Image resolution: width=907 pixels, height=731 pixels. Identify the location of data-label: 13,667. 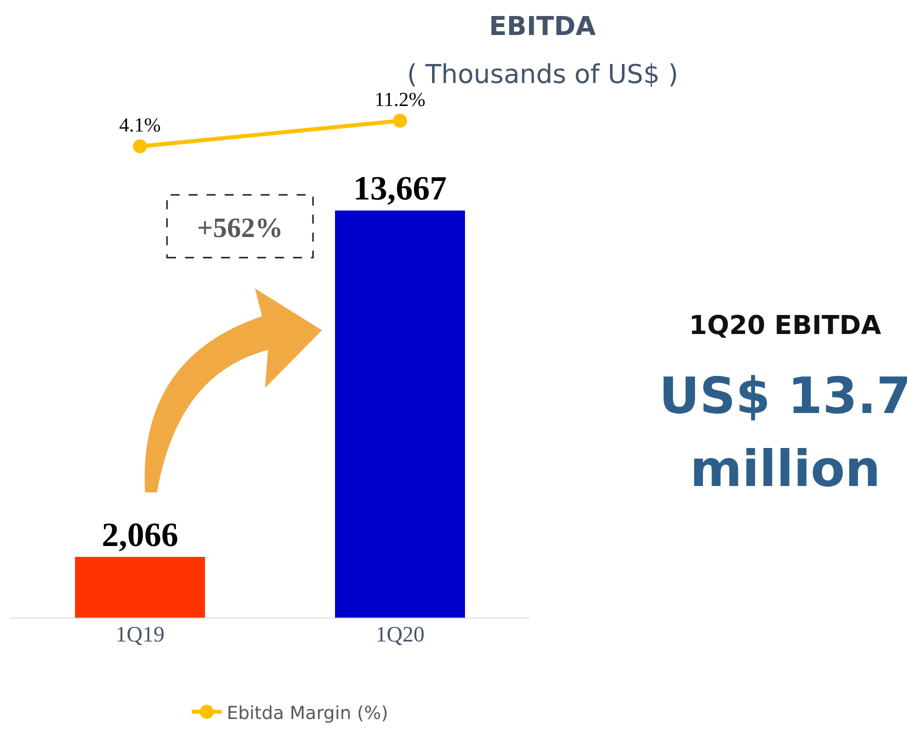
(400, 189).